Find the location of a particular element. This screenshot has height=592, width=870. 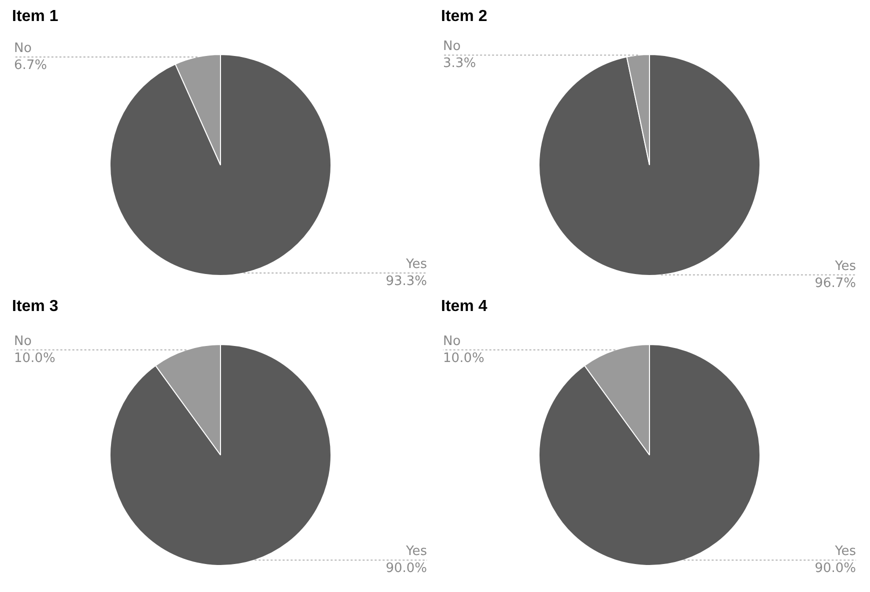

chart-title: Item 4 is located at coordinates (464, 307).